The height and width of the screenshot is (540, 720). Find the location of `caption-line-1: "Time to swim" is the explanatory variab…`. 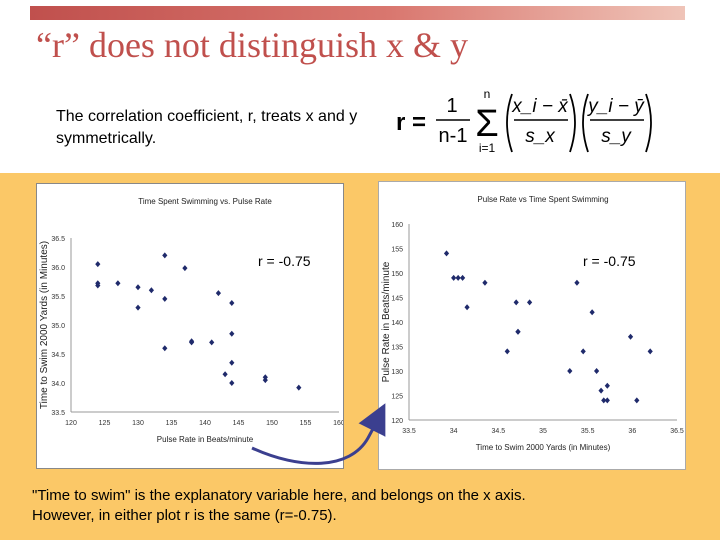

caption-line-1: "Time to swim" is the explanatory variab… is located at coordinates (279, 495).